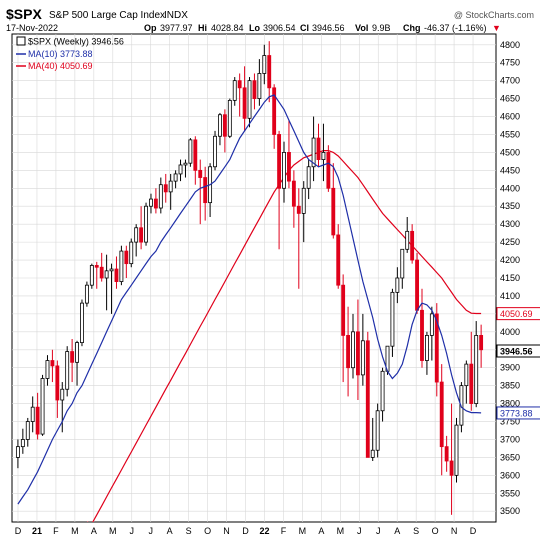 This screenshot has width=540, height=540. What do you see at coordinates (510, 63) in the screenshot?
I see `y-tick-label: 4750` at bounding box center [510, 63].